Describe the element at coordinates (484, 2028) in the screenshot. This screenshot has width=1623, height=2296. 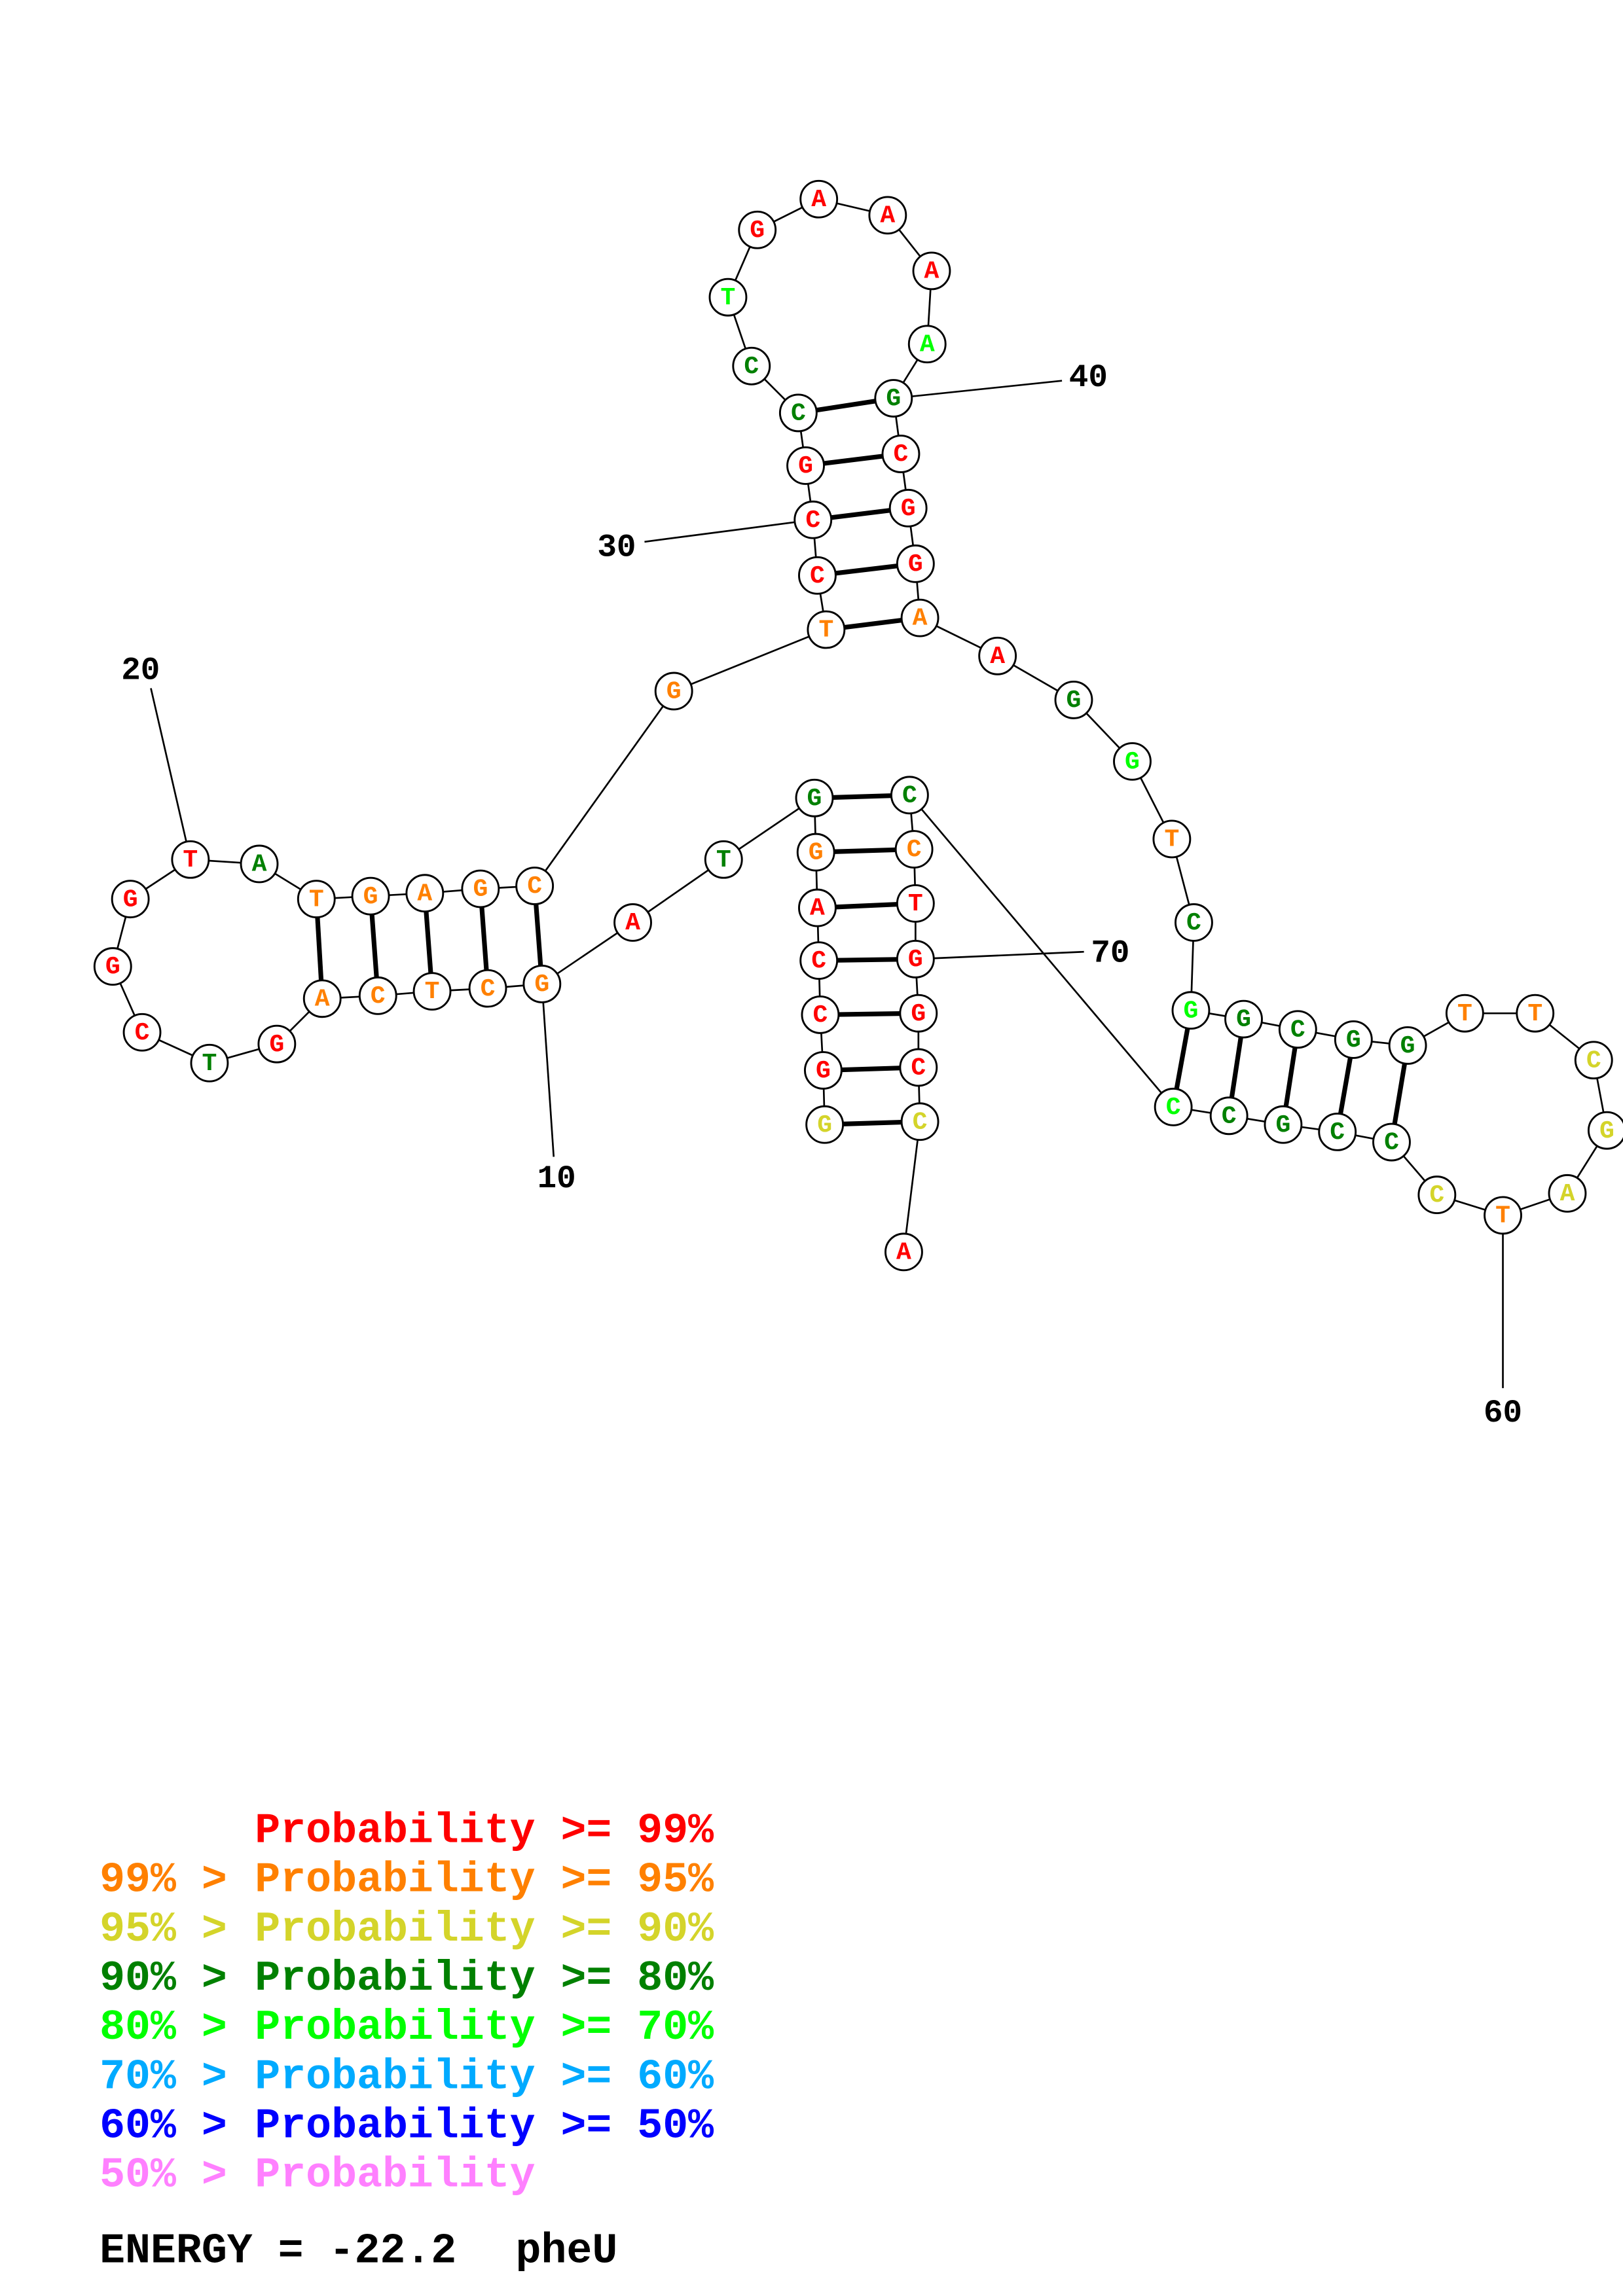
I see `legend-text: Probability >= 70%` at that location.